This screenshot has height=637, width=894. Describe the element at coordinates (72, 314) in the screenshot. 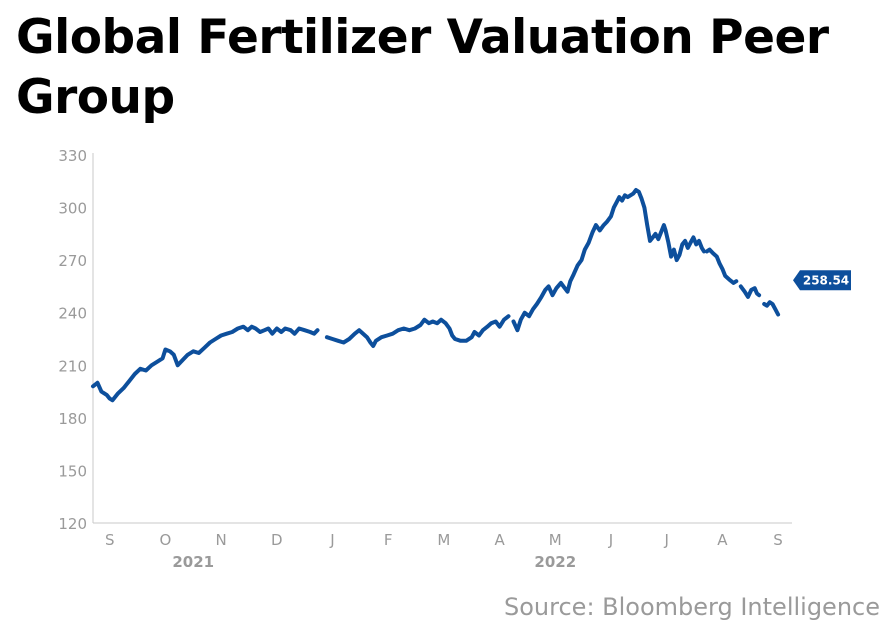

I see `y-tick-label: 240` at that location.